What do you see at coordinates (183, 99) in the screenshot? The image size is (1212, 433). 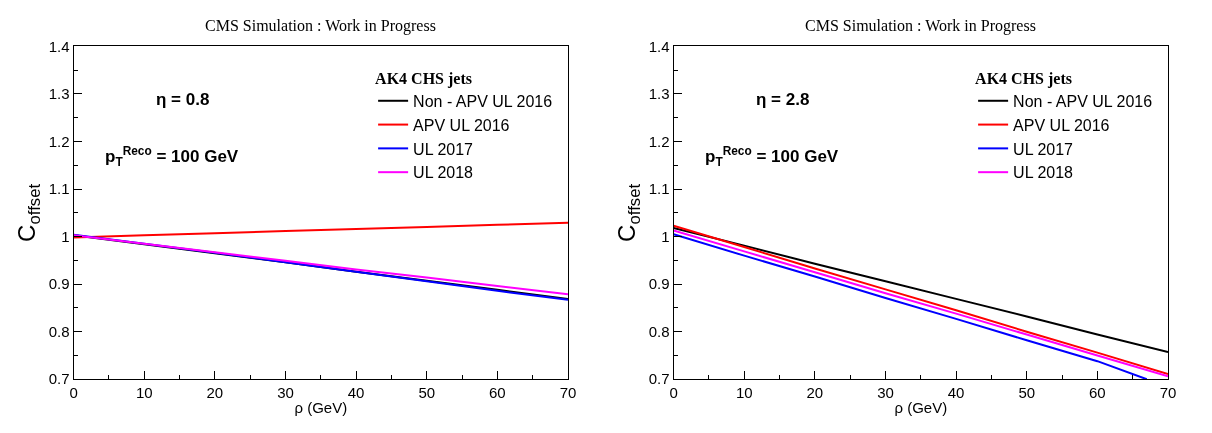 I see `annotation: η = 0.8` at bounding box center [183, 99].